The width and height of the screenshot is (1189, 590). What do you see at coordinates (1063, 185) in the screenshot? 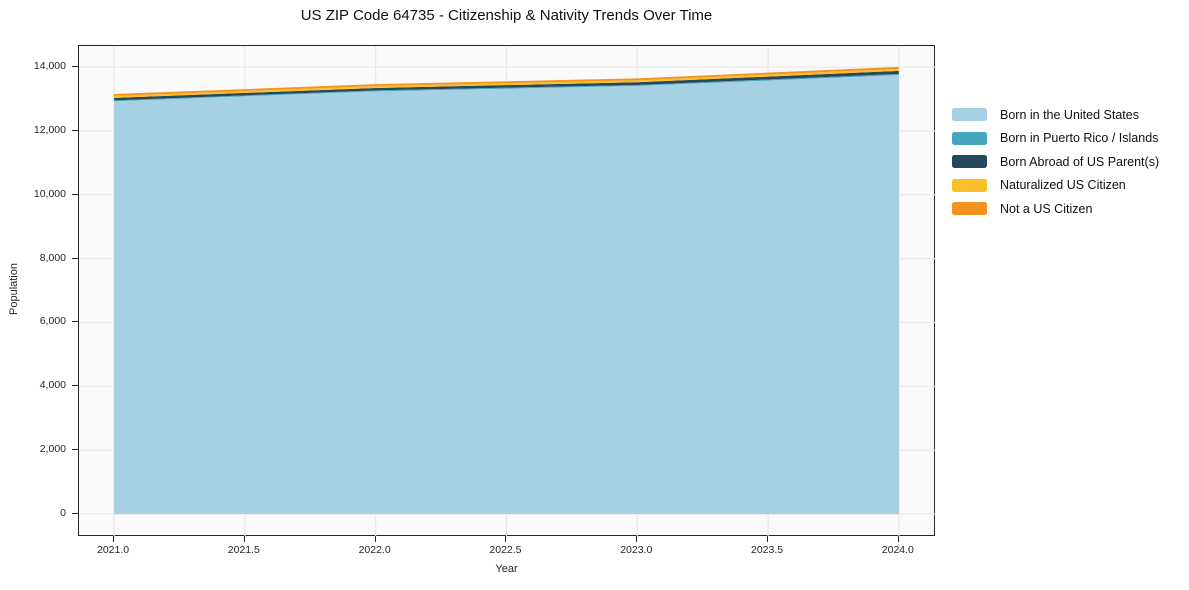
I see `legend-label: Naturalized US Citizen` at bounding box center [1063, 185].